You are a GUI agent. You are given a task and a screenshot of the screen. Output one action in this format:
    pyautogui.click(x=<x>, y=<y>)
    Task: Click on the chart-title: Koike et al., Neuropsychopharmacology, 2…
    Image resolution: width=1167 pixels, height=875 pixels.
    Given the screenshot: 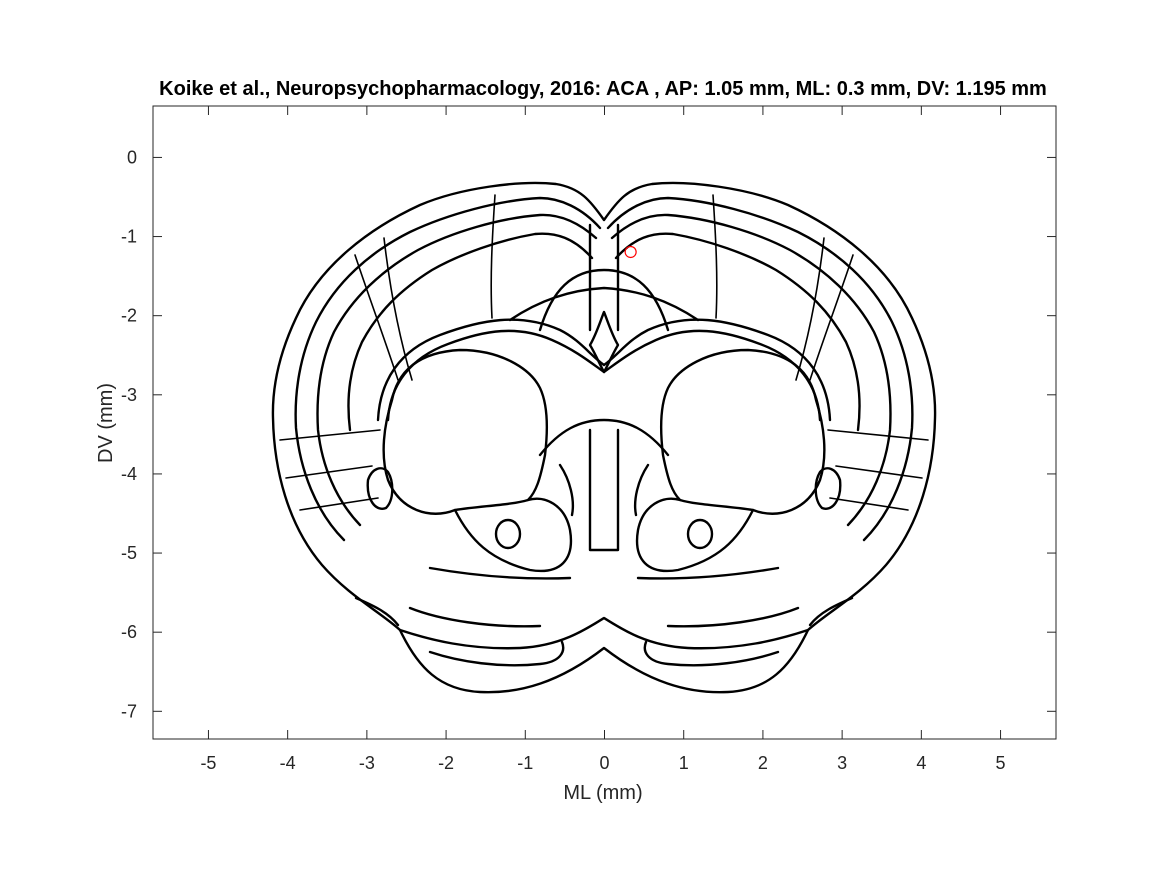 What is the action you would take?
    pyautogui.click(x=603, y=89)
    